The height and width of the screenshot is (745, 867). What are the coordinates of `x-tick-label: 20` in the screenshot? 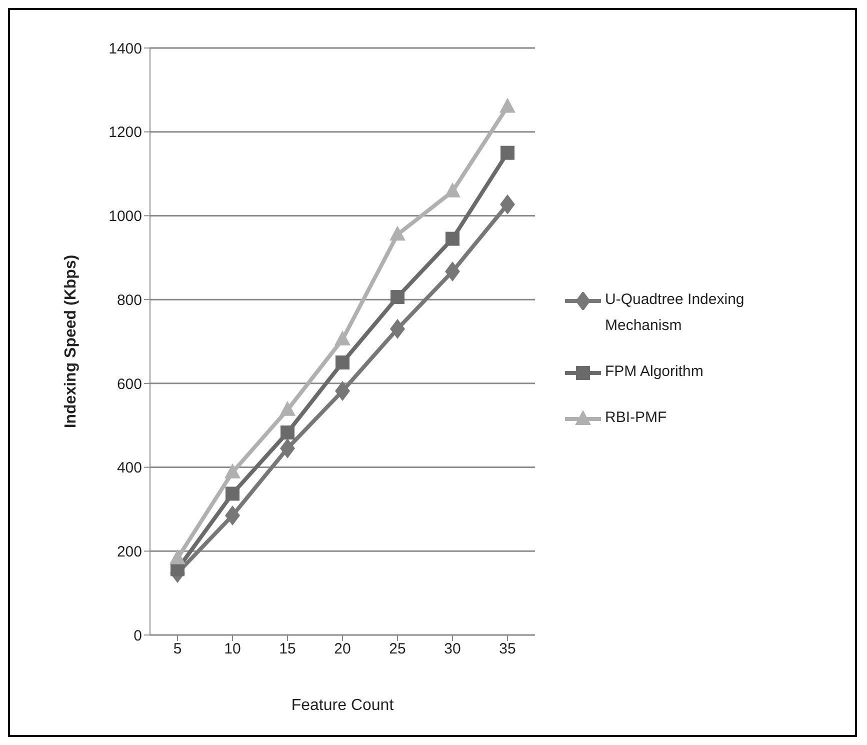 It's located at (342, 649).